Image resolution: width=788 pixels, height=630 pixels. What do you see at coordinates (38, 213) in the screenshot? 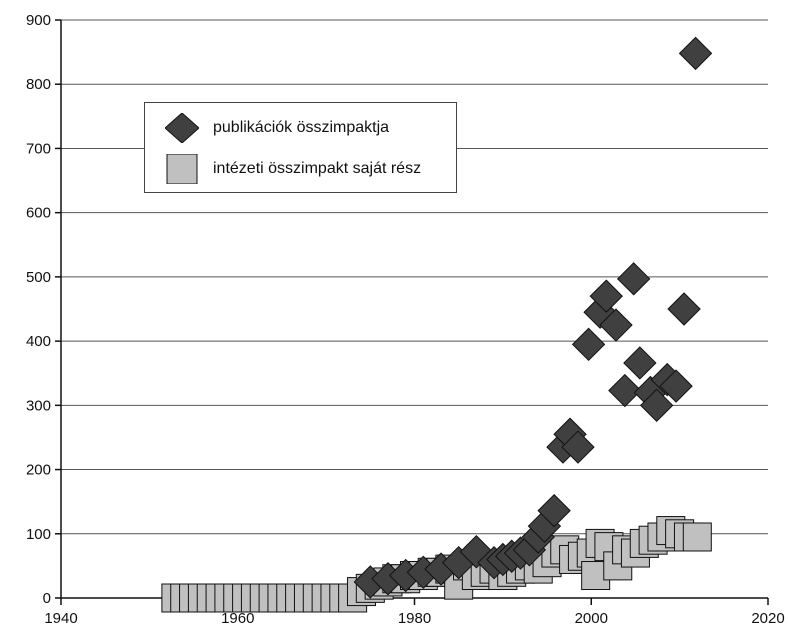
I see `y-tick-label: 600` at bounding box center [38, 213].